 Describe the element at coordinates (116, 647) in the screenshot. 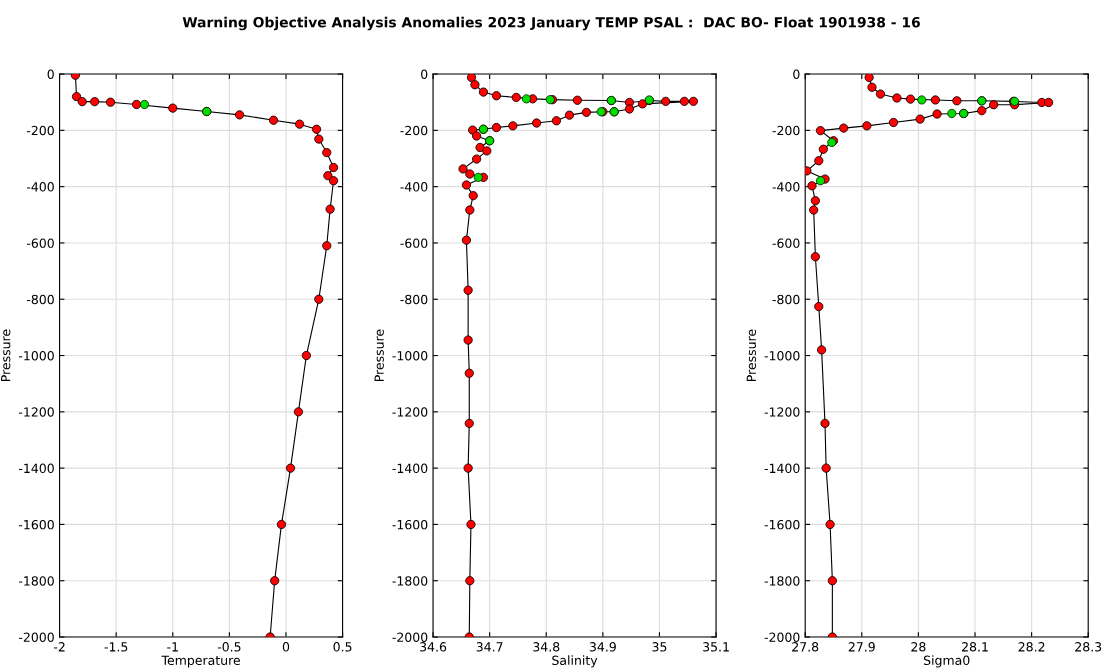

I see `x-tick-label: -1.5` at that location.